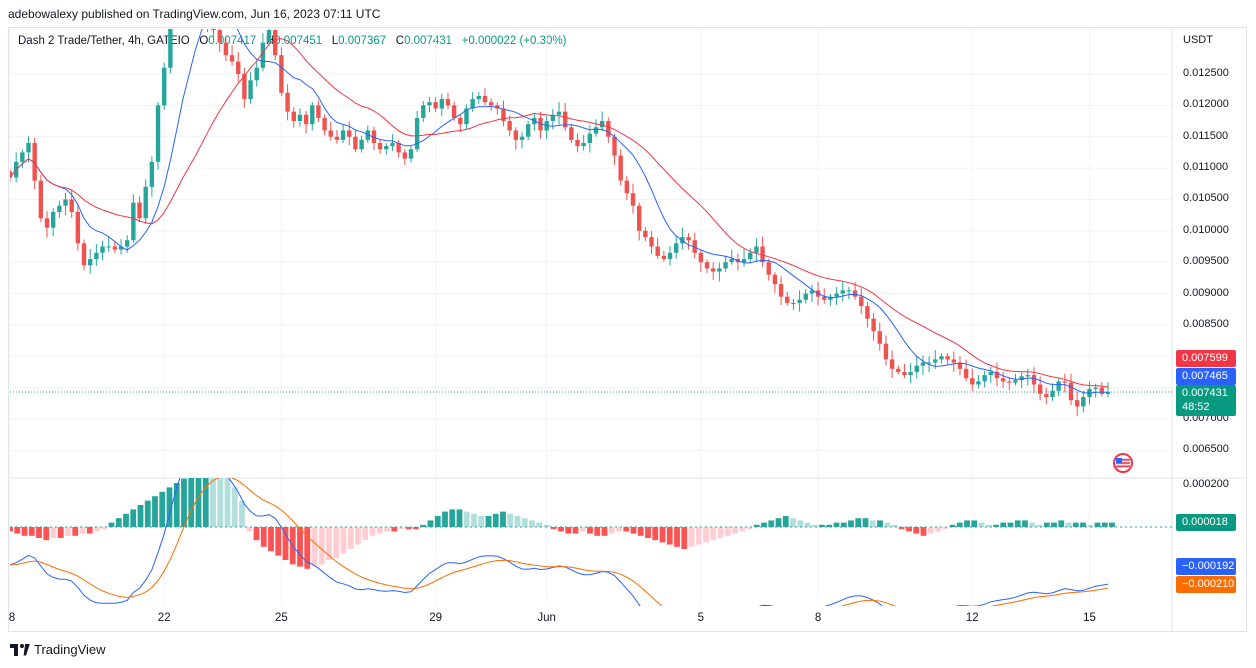 This screenshot has width=1256, height=668. What do you see at coordinates (1206, 73) in the screenshot?
I see `price-tick-label: 0.012500` at bounding box center [1206, 73].